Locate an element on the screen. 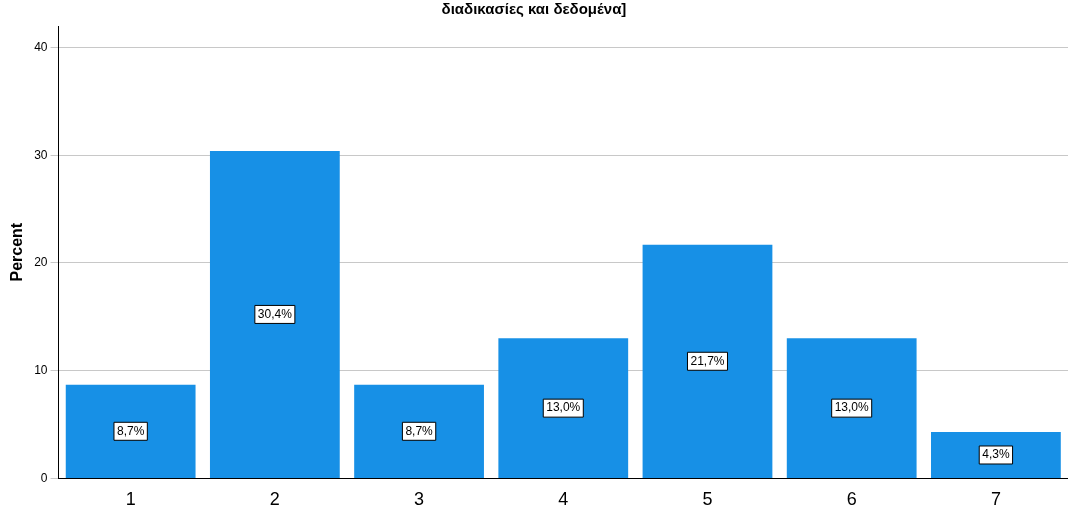 The width and height of the screenshot is (1068, 514). y-tick-label: 0 is located at coordinates (44, 477).